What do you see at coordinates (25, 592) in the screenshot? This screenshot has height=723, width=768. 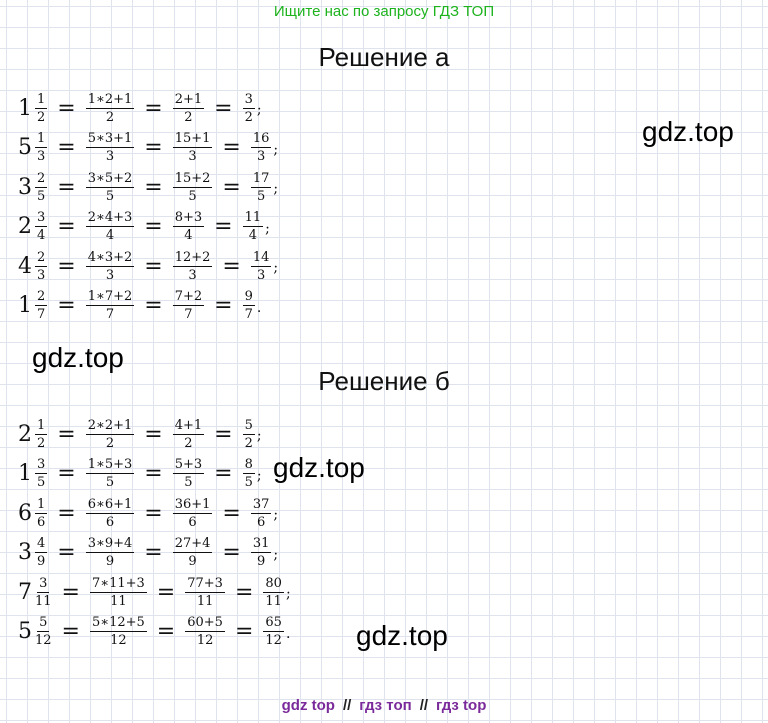 I see `whole-part: 7` at bounding box center [25, 592].